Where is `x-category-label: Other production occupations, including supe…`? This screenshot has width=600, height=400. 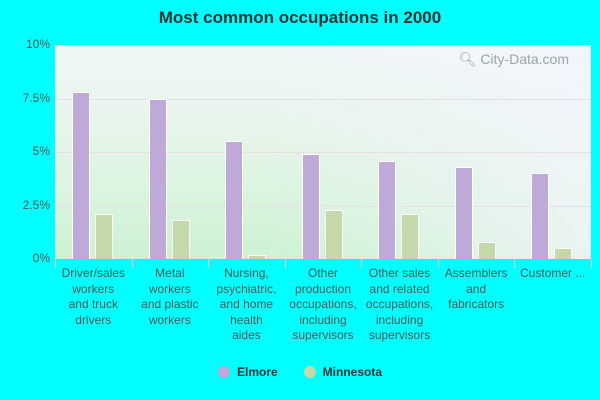 x-category-label: Other production occupations, including supe… is located at coordinates (323, 304).